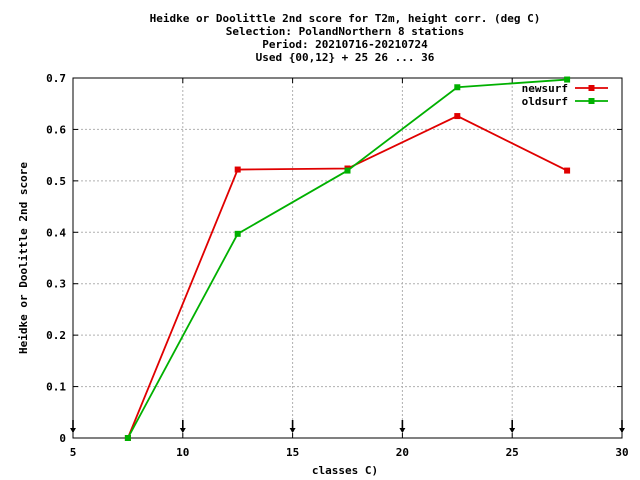 The width and height of the screenshot is (640, 480). What do you see at coordinates (56, 335) in the screenshot?
I see `y-tick-label: 0.2` at bounding box center [56, 335].